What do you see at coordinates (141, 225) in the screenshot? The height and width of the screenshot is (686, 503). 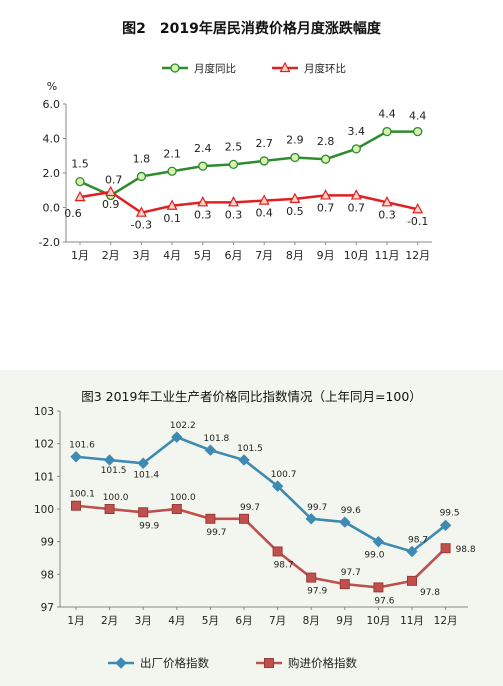 I see `chart-1-series-1-data-label: -0.3` at bounding box center [141, 225].